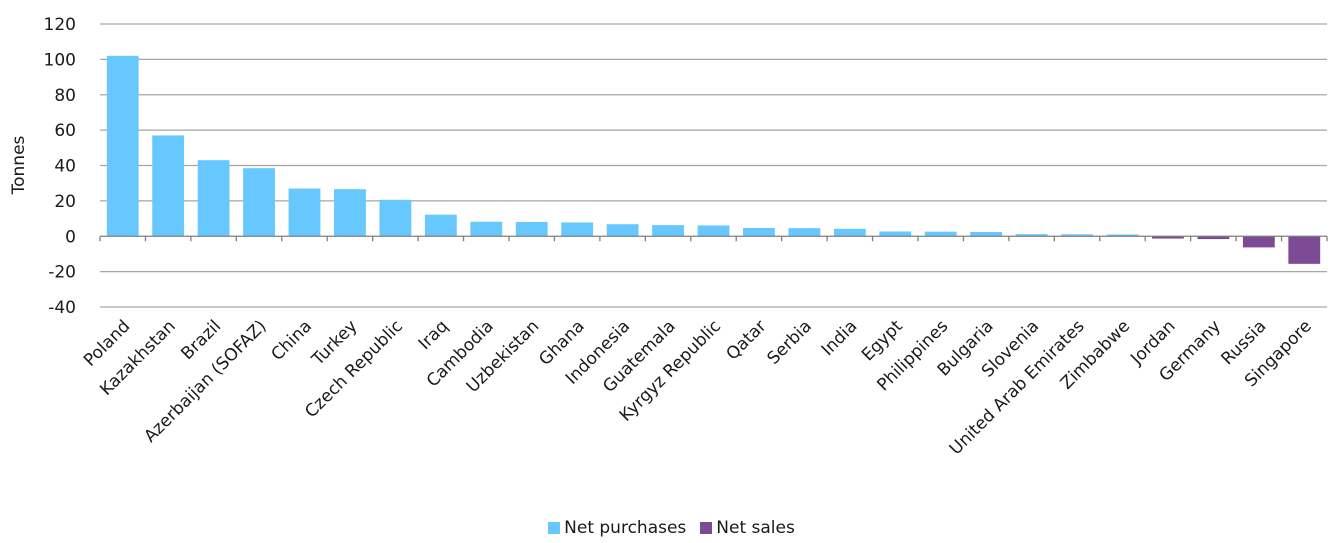 The width and height of the screenshot is (1343, 543). I want to click on legend-item-net-sales: Net sales, so click(747, 528).